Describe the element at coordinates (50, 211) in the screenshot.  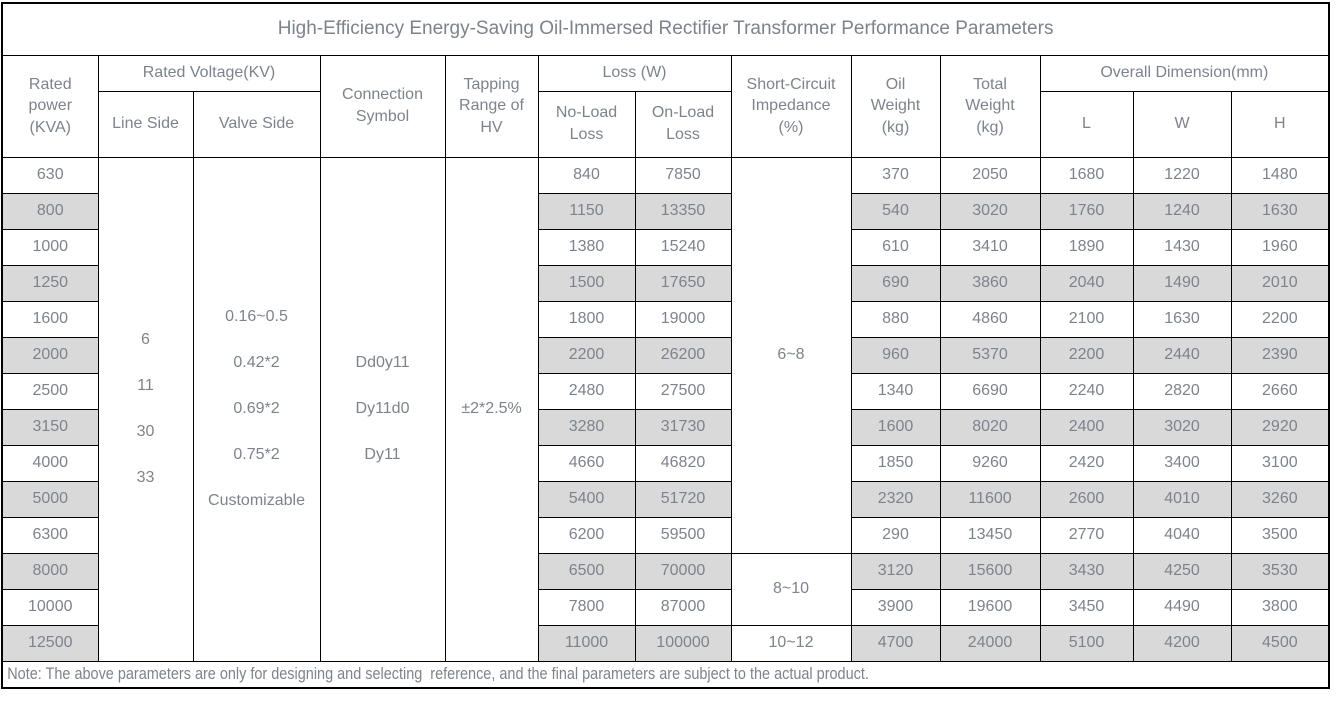
I see `cell-rated-power: 800` at that location.